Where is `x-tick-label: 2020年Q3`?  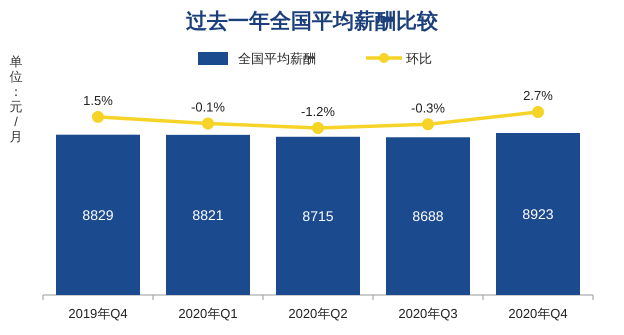 x-tick-label: 2020年Q3 is located at coordinates (428, 313).